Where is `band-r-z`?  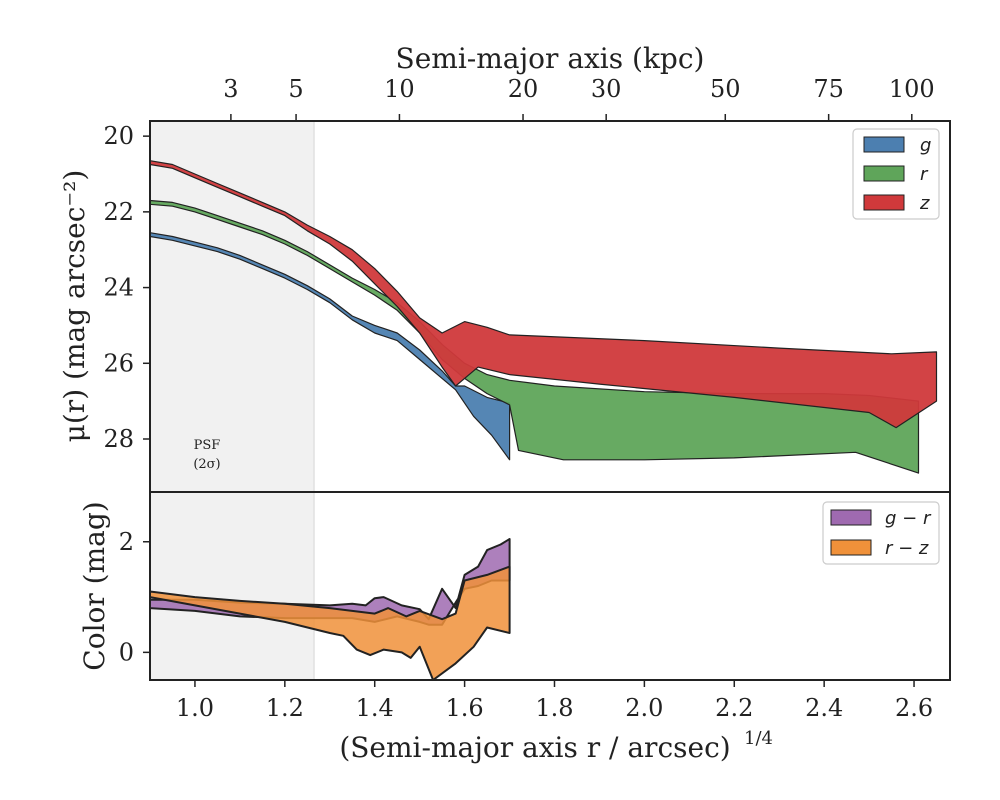
band-r-z is located at coordinates (330, 622).